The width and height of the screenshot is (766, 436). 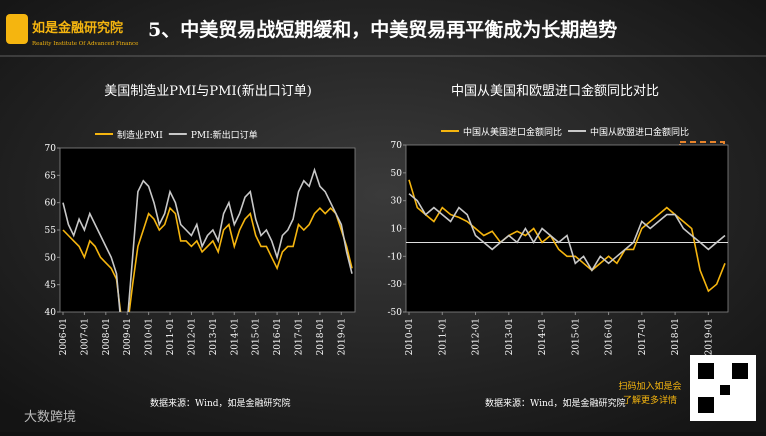 I want to click on x-tick-label: 2008-01, so click(x=107, y=336).